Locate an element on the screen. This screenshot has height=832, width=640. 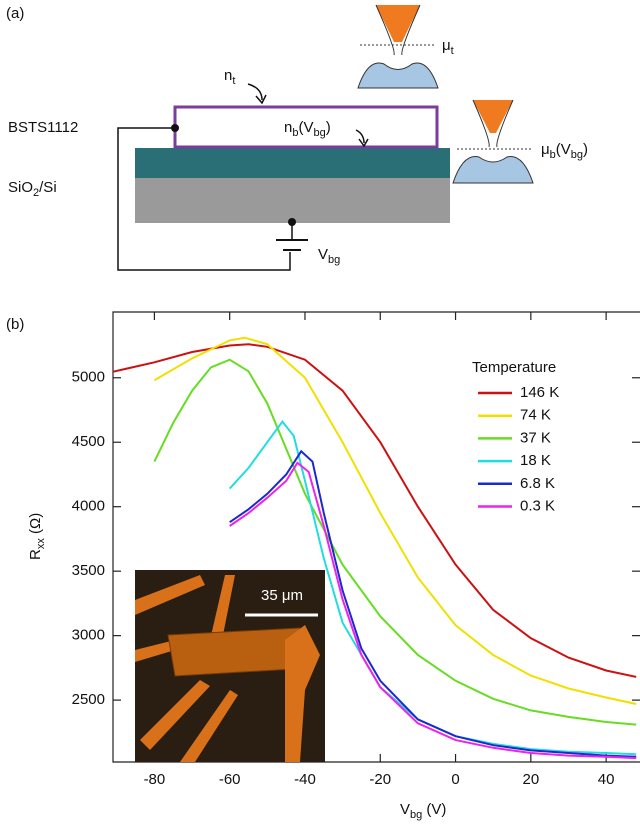
y-axis-label: Rxx (Ω) is located at coordinates (37, 536).